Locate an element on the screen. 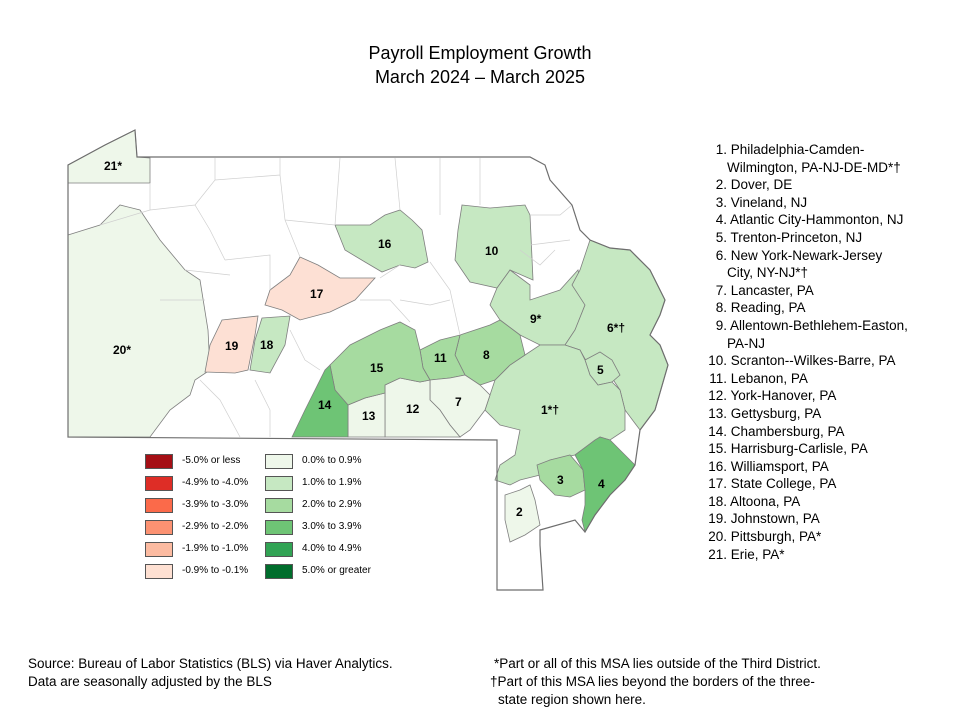  map-label-9: 9* is located at coordinates (536, 319).